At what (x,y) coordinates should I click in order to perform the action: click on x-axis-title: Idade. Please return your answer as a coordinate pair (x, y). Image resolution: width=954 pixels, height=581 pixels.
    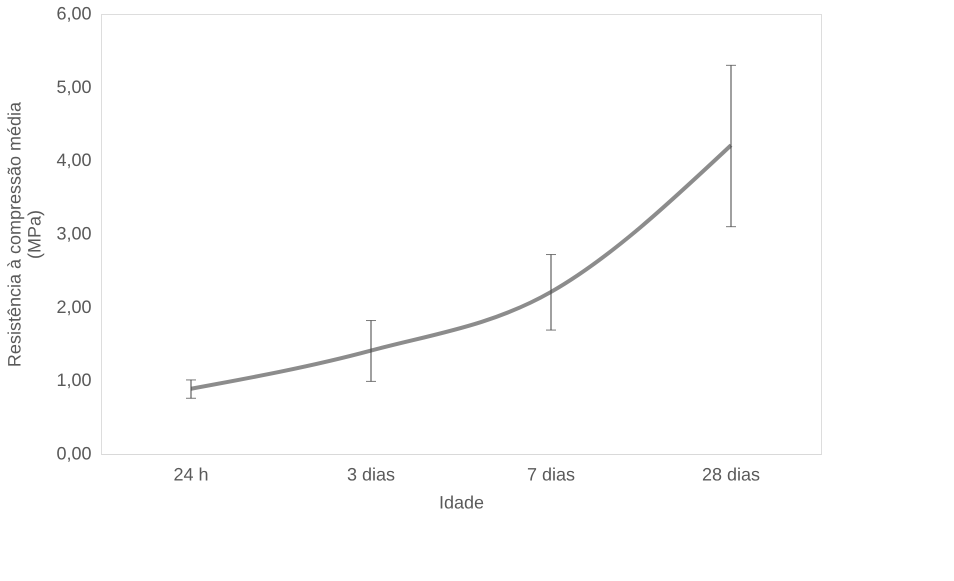
    Looking at the image, I should click on (461, 502).